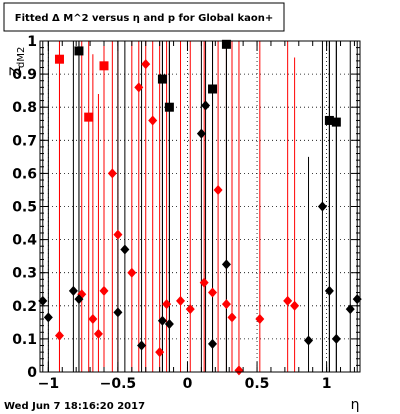 This screenshot has width=400, height=414. Describe the element at coordinates (24, 108) in the screenshot. I see `y-tick-label: 0.8` at that location.